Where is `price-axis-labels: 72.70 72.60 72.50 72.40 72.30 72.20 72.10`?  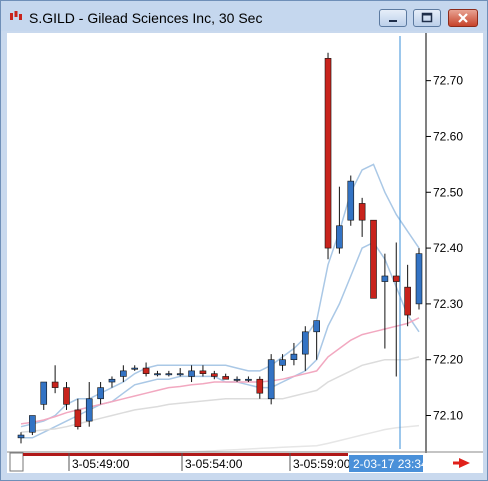 price-axis-labels: 72.70 72.60 72.50 72.40 72.30 72.20 72.10 is located at coordinates (444, 248).